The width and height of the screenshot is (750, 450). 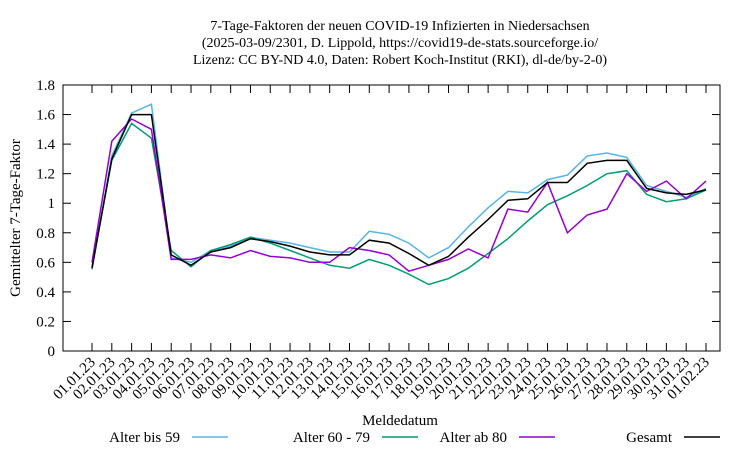 I want to click on y-tick-label: 1.2, so click(x=45, y=175).